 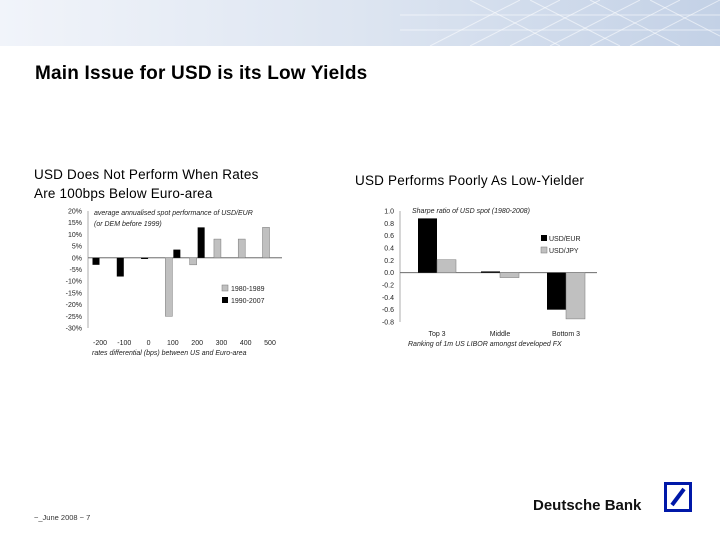 I want to click on header-band, so click(x=360, y=23).